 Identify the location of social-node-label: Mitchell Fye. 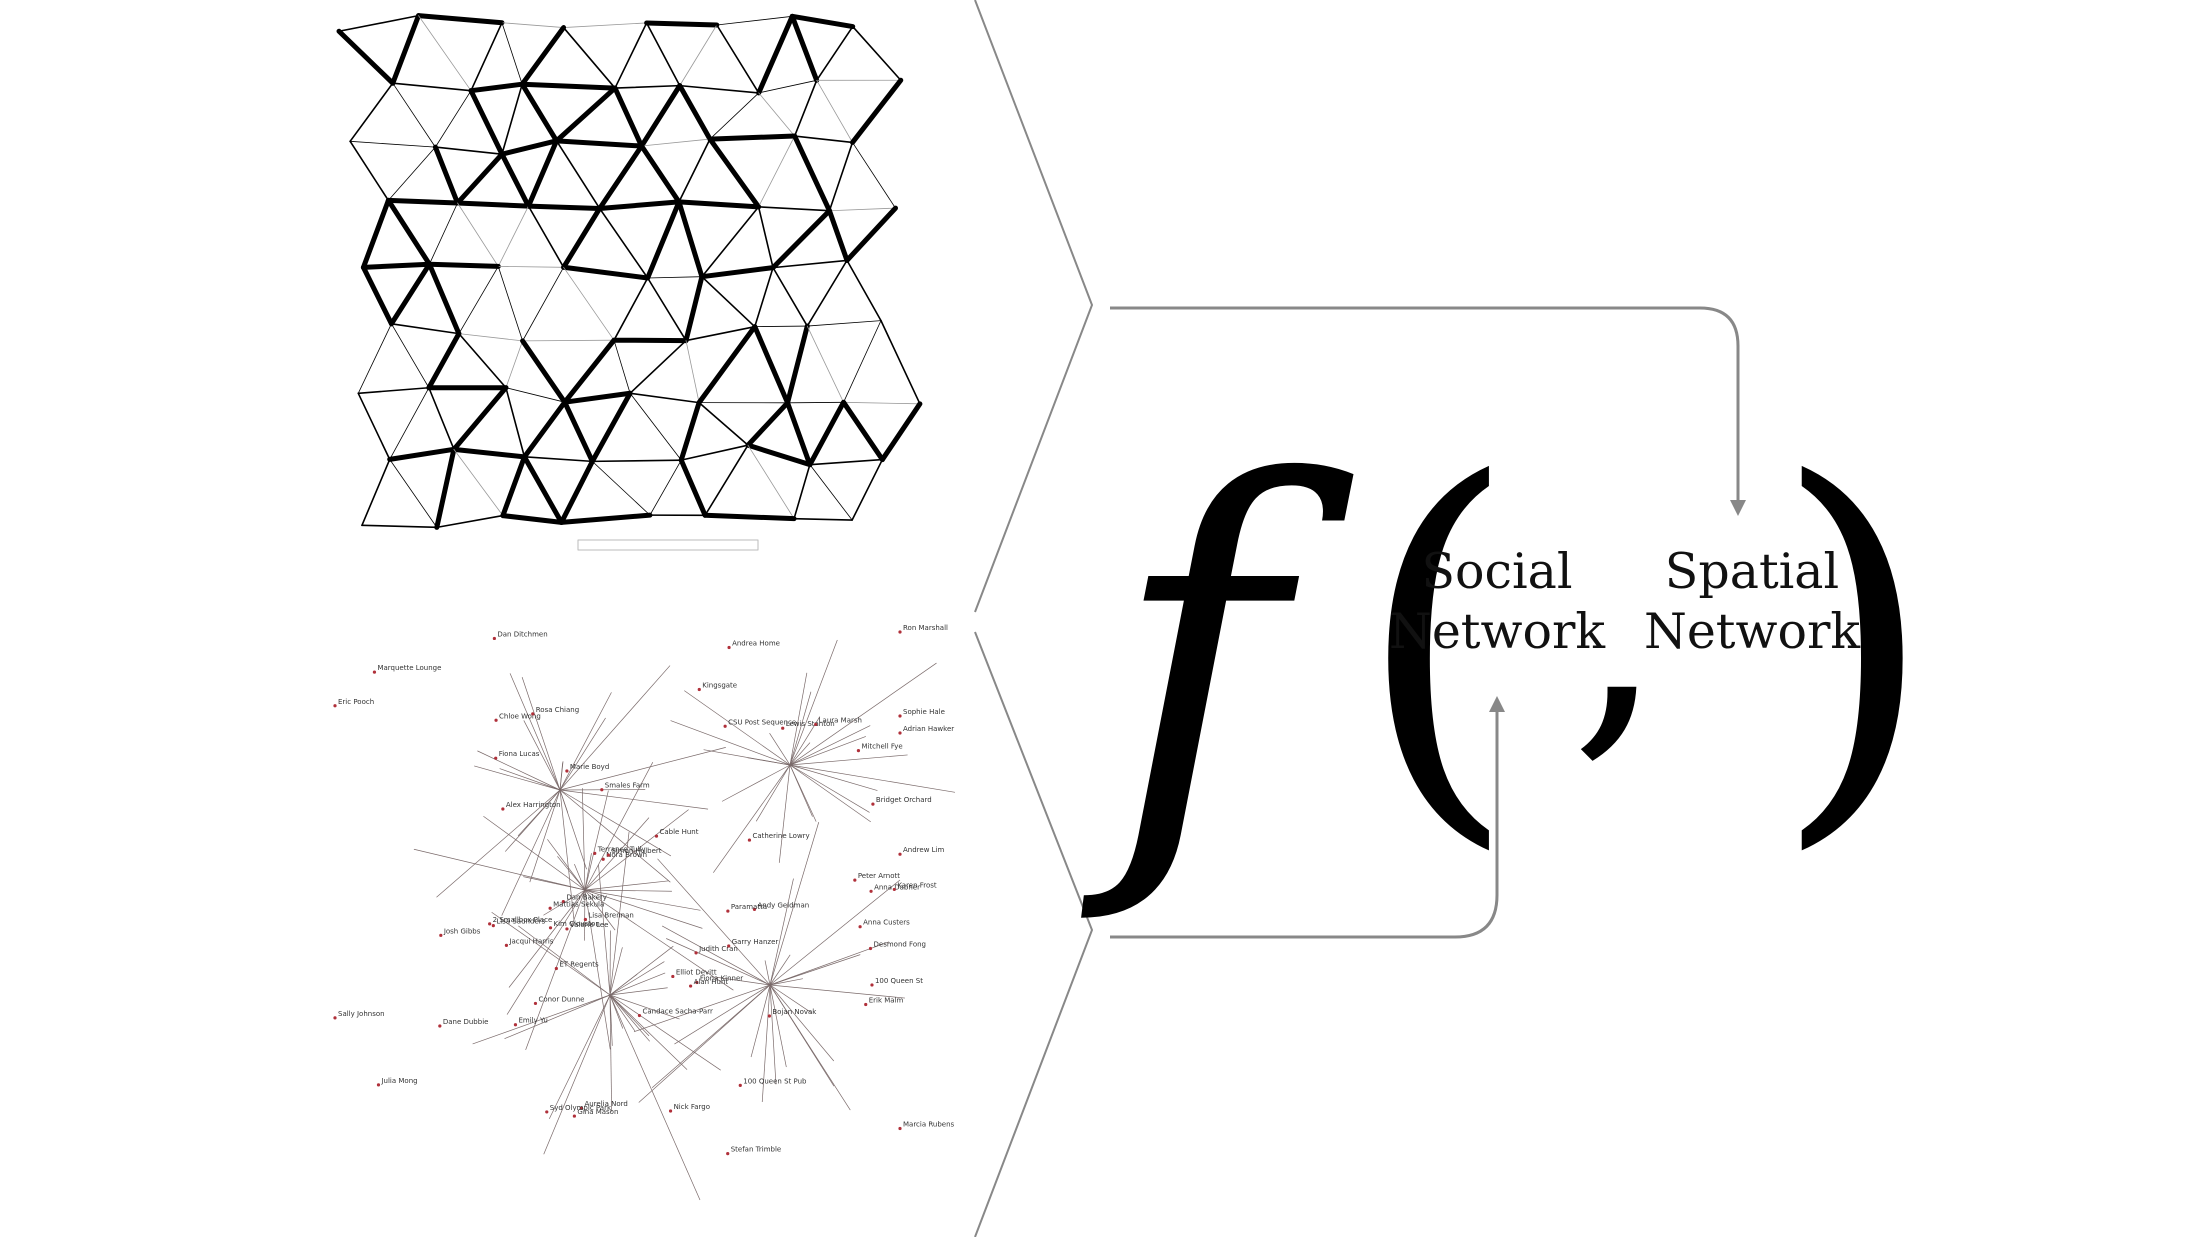
(881, 747).